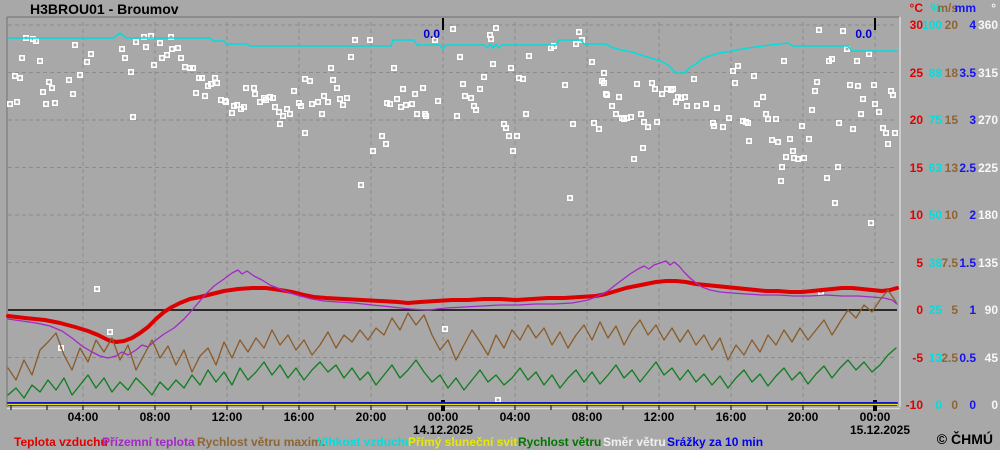  What do you see at coordinates (634, 442) in the screenshot?
I see `legend-item: Směr větru` at bounding box center [634, 442].